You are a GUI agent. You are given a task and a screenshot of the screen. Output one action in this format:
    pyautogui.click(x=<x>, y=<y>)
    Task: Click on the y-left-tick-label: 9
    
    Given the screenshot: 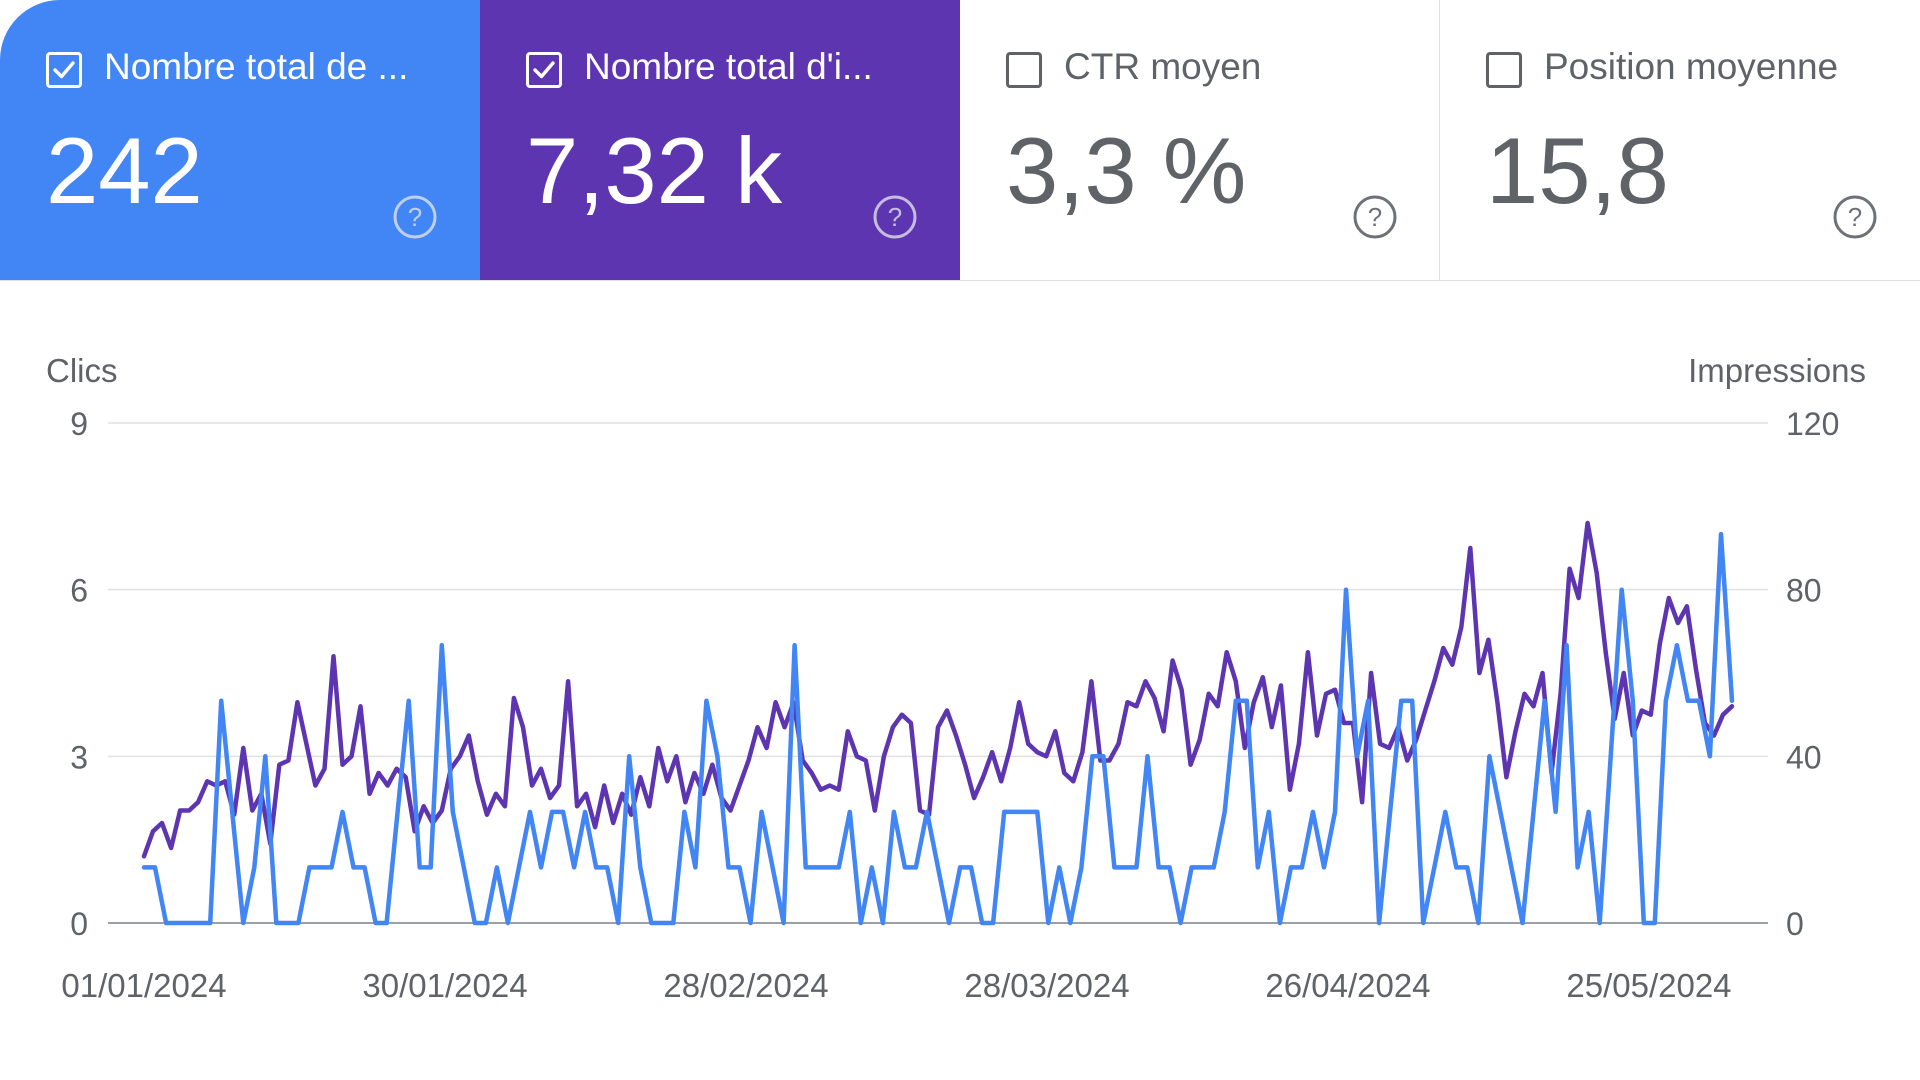 What is the action you would take?
    pyautogui.click(x=79, y=424)
    